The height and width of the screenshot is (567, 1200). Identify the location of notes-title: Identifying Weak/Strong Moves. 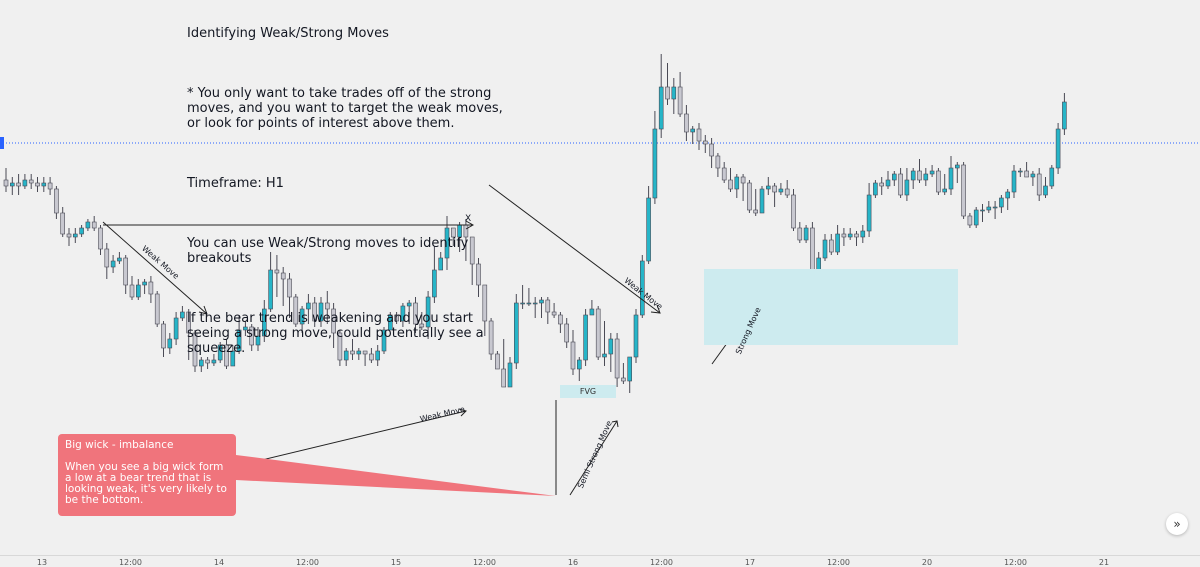
(288, 33).